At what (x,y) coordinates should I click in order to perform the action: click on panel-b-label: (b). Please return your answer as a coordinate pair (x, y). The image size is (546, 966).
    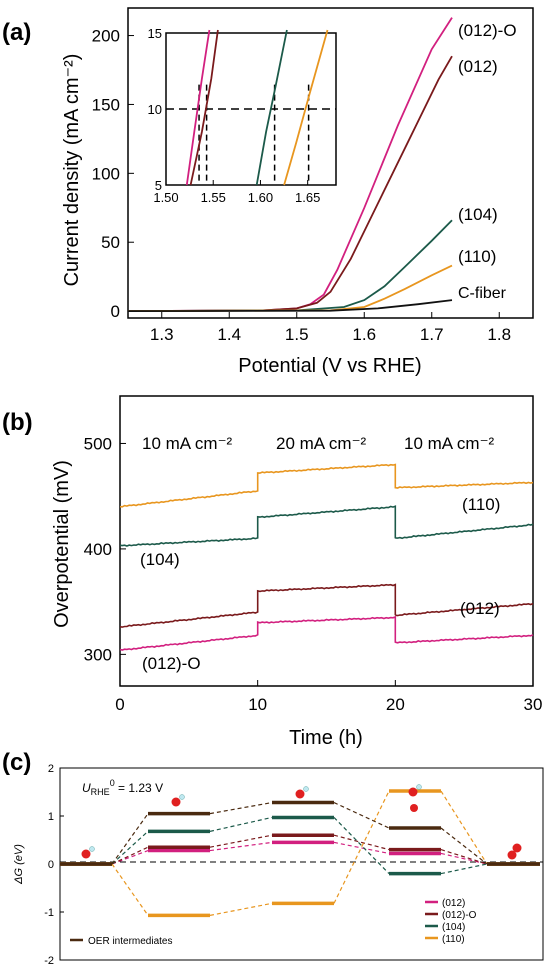
    Looking at the image, I should click on (17, 422).